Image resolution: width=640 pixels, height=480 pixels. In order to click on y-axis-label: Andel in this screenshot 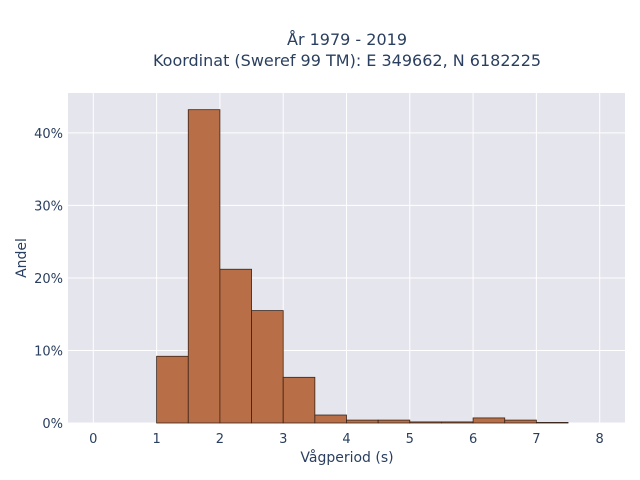, I will do `click(22, 258)`.